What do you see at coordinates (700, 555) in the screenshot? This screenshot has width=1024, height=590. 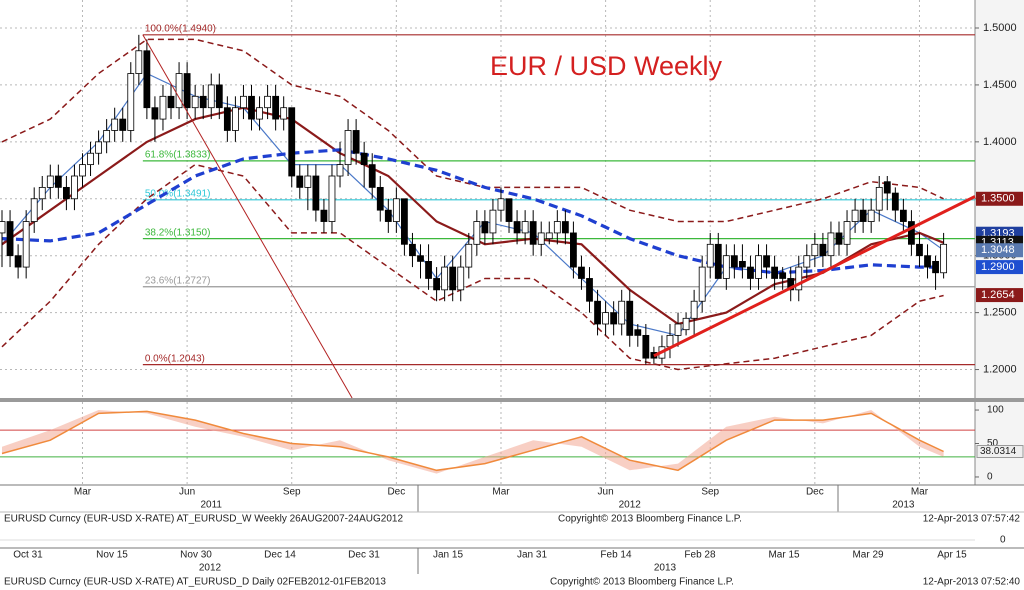 I see `strip-date-label: Feb 28` at bounding box center [700, 555].